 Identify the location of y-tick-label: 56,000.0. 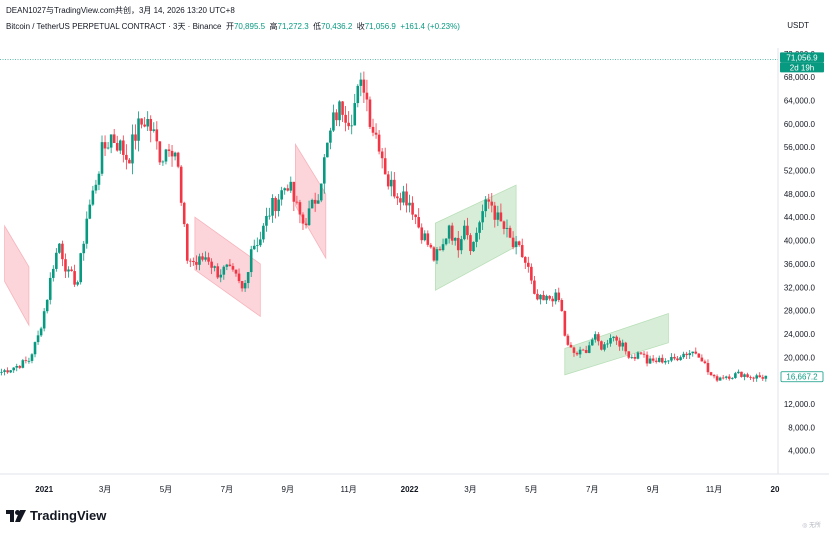
(800, 147).